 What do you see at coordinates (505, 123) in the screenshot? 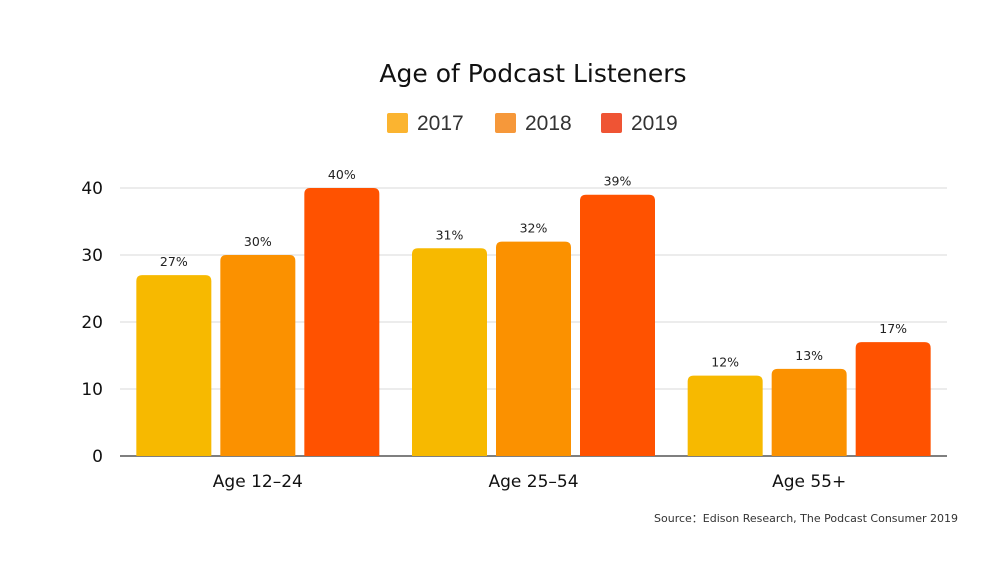
I see `legend-swatch-2018` at bounding box center [505, 123].